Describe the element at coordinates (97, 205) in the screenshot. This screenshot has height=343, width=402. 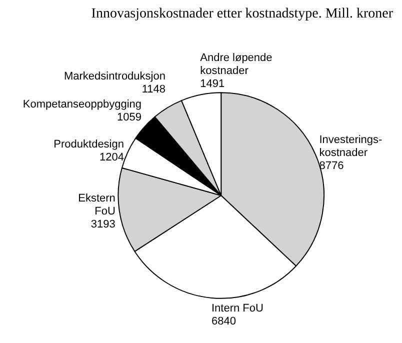
I see `slice-label: Ekstern FoU` at that location.